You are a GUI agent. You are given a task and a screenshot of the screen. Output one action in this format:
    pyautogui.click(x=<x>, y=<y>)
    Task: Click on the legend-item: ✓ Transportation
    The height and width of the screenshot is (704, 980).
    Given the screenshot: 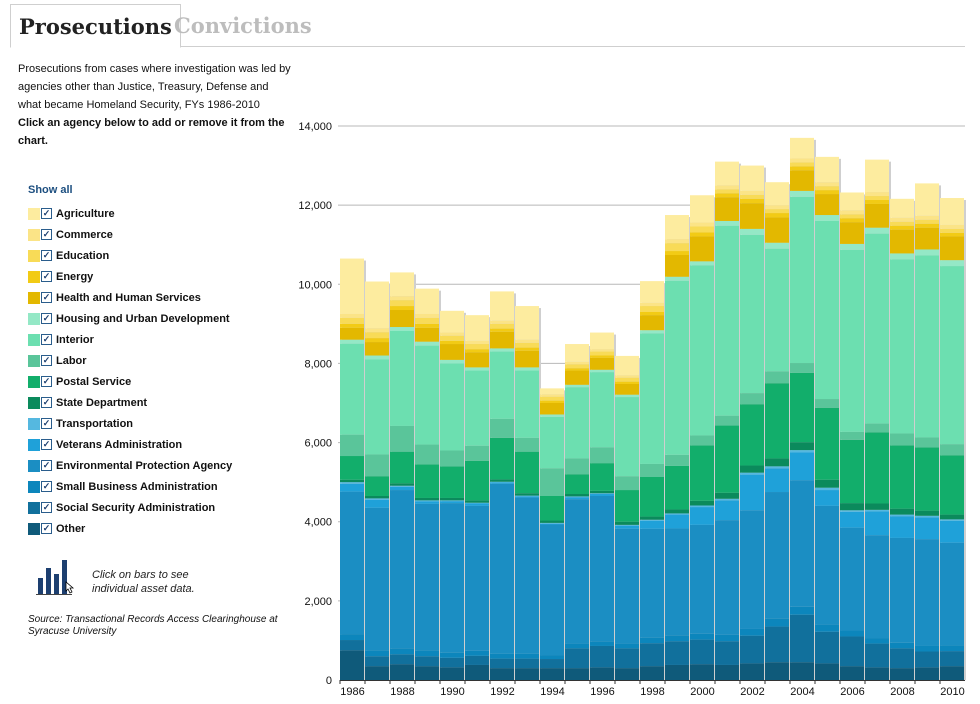 What is the action you would take?
    pyautogui.click(x=130, y=423)
    